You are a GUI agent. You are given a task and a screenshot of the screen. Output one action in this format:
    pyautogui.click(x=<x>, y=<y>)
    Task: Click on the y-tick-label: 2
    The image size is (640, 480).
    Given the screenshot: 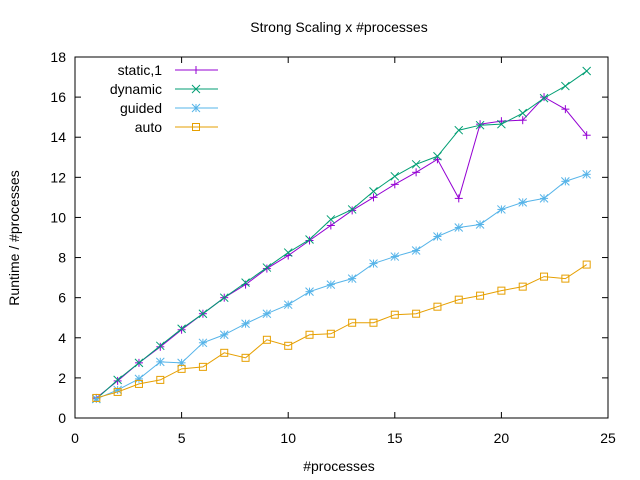 What is the action you would take?
    pyautogui.click(x=62, y=378)
    